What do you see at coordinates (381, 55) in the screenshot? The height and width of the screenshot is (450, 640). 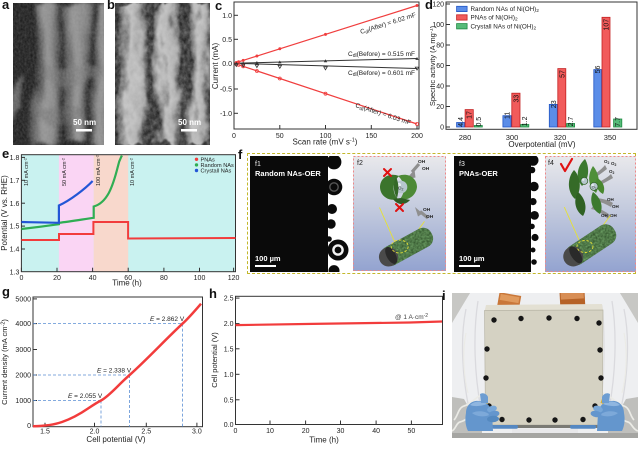 I see `svg-text: Cdl(Before) = 0.515 mF` at bounding box center [381, 55].